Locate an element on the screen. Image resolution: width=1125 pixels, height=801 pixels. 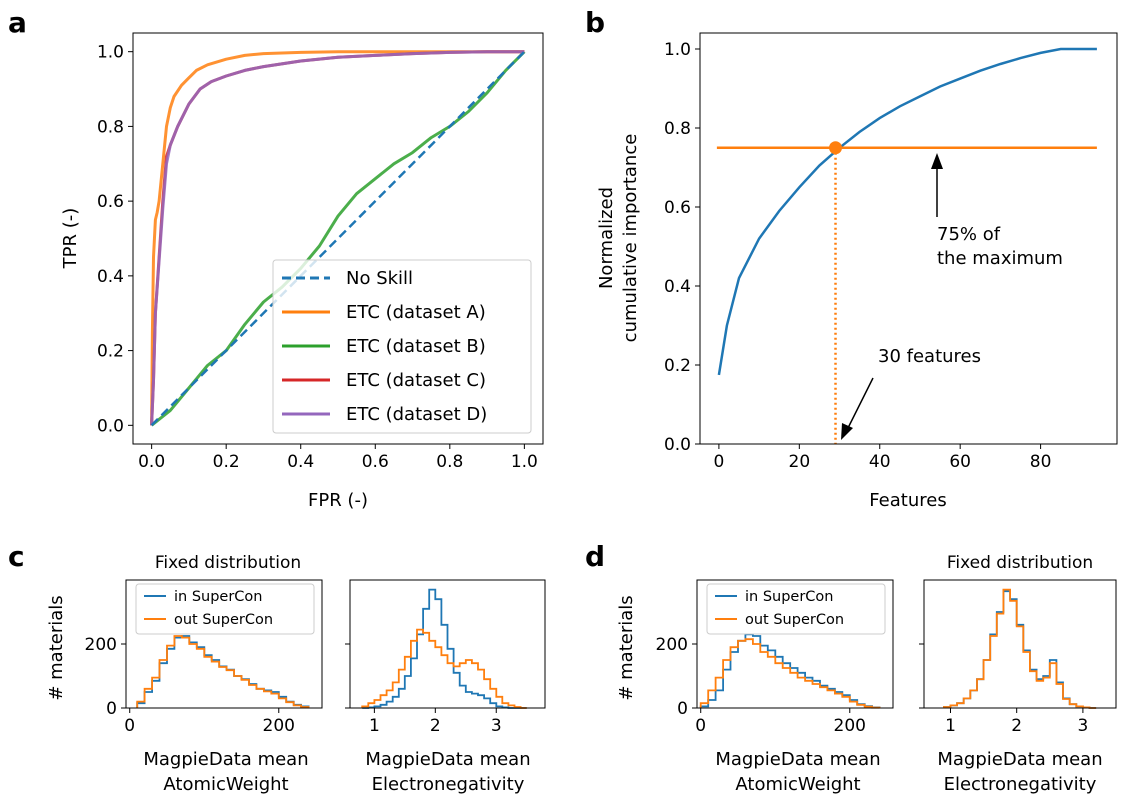
c-legend-box is located at coordinates (225, 609).